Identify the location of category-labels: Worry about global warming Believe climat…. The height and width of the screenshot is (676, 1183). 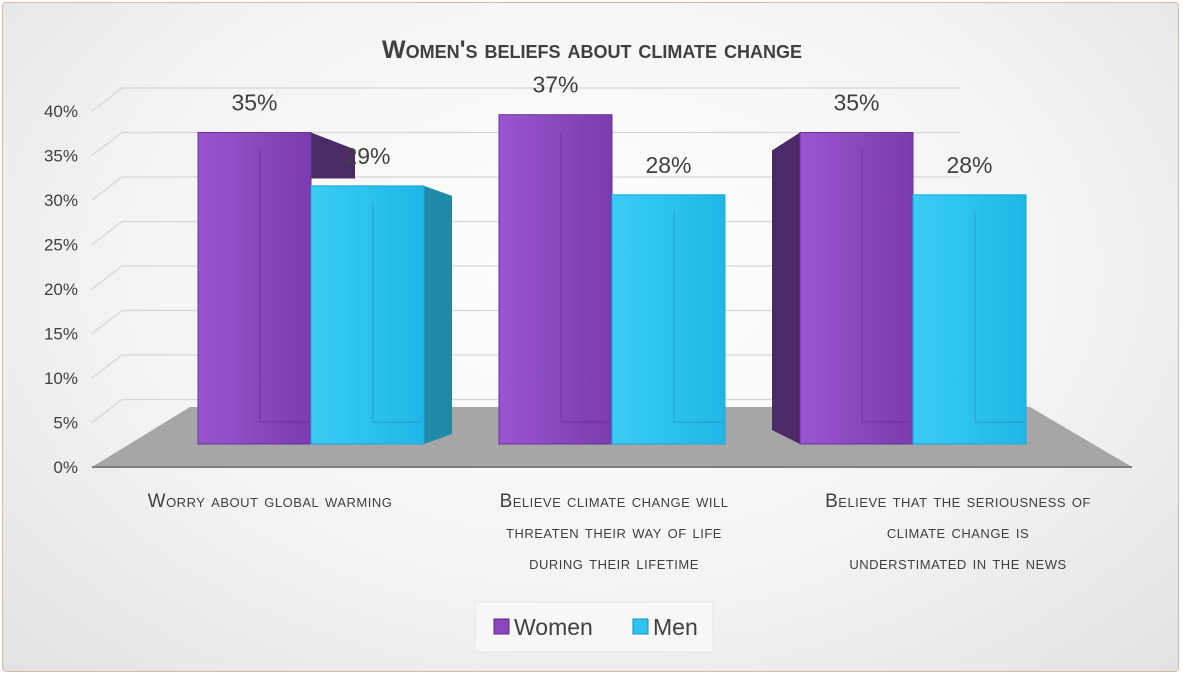
(619, 532).